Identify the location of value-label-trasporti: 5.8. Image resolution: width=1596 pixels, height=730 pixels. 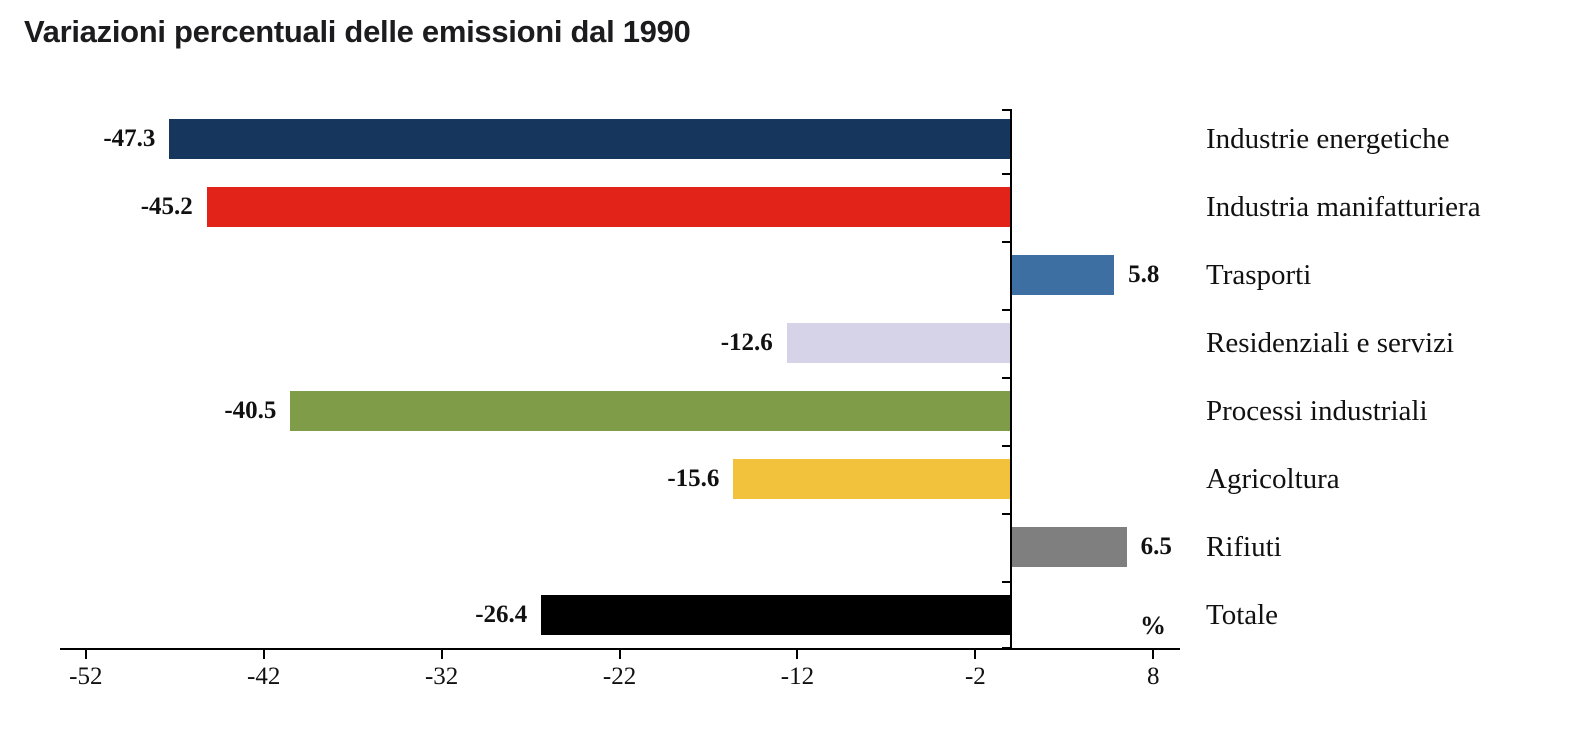
(1144, 274).